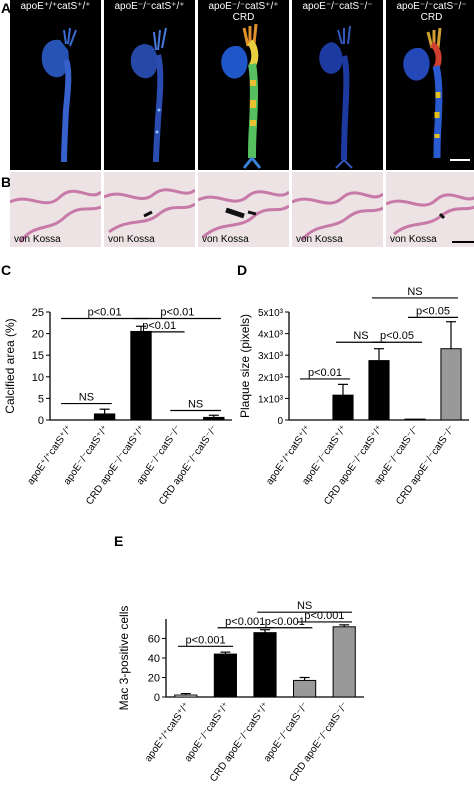 The width and height of the screenshot is (474, 799). Describe the element at coordinates (271, 335) in the screenshot. I see `y-tick-label: 4x10³` at that location.